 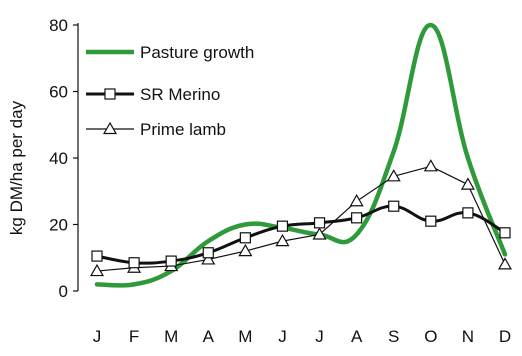 What do you see at coordinates (134, 336) in the screenshot?
I see `x-tick-label: F` at bounding box center [134, 336].